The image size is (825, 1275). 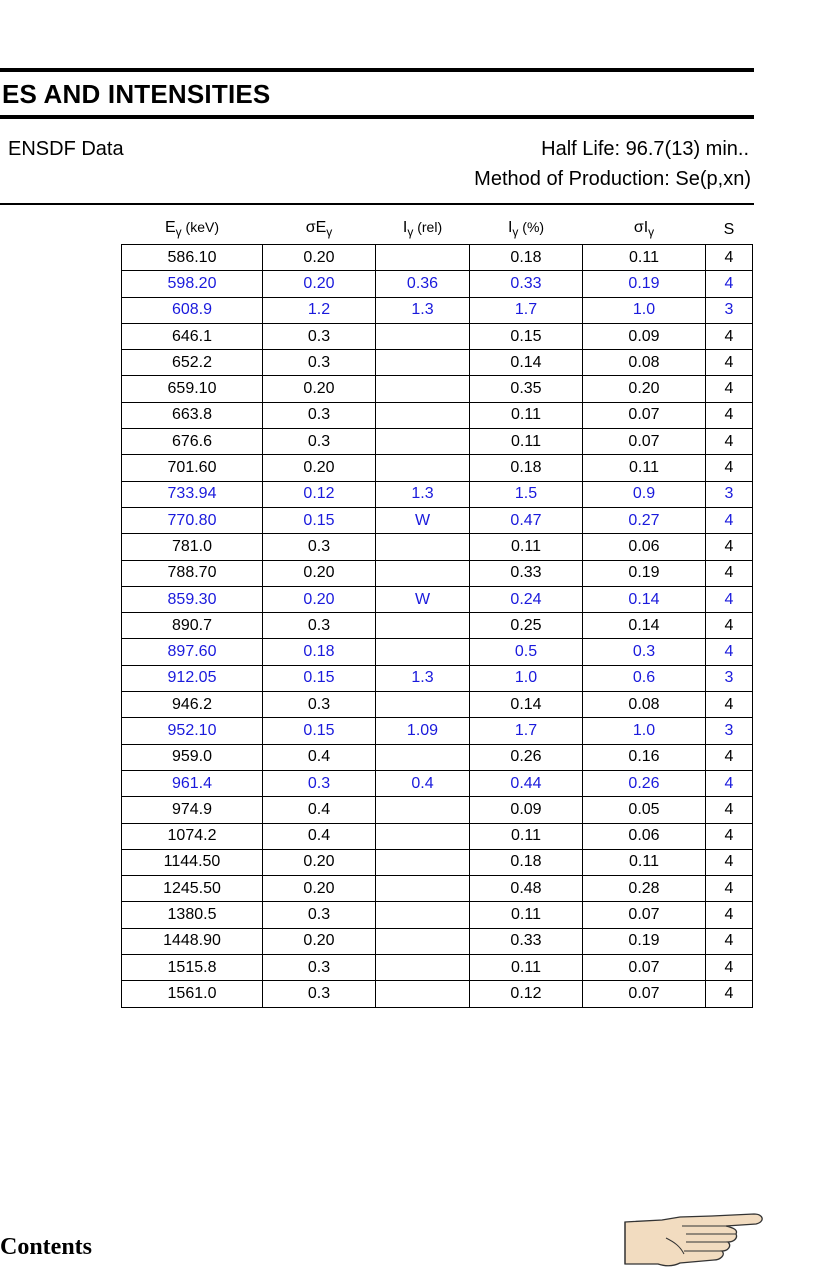 I want to click on cell-intensity-rel: 1.09, so click(x=422, y=731).